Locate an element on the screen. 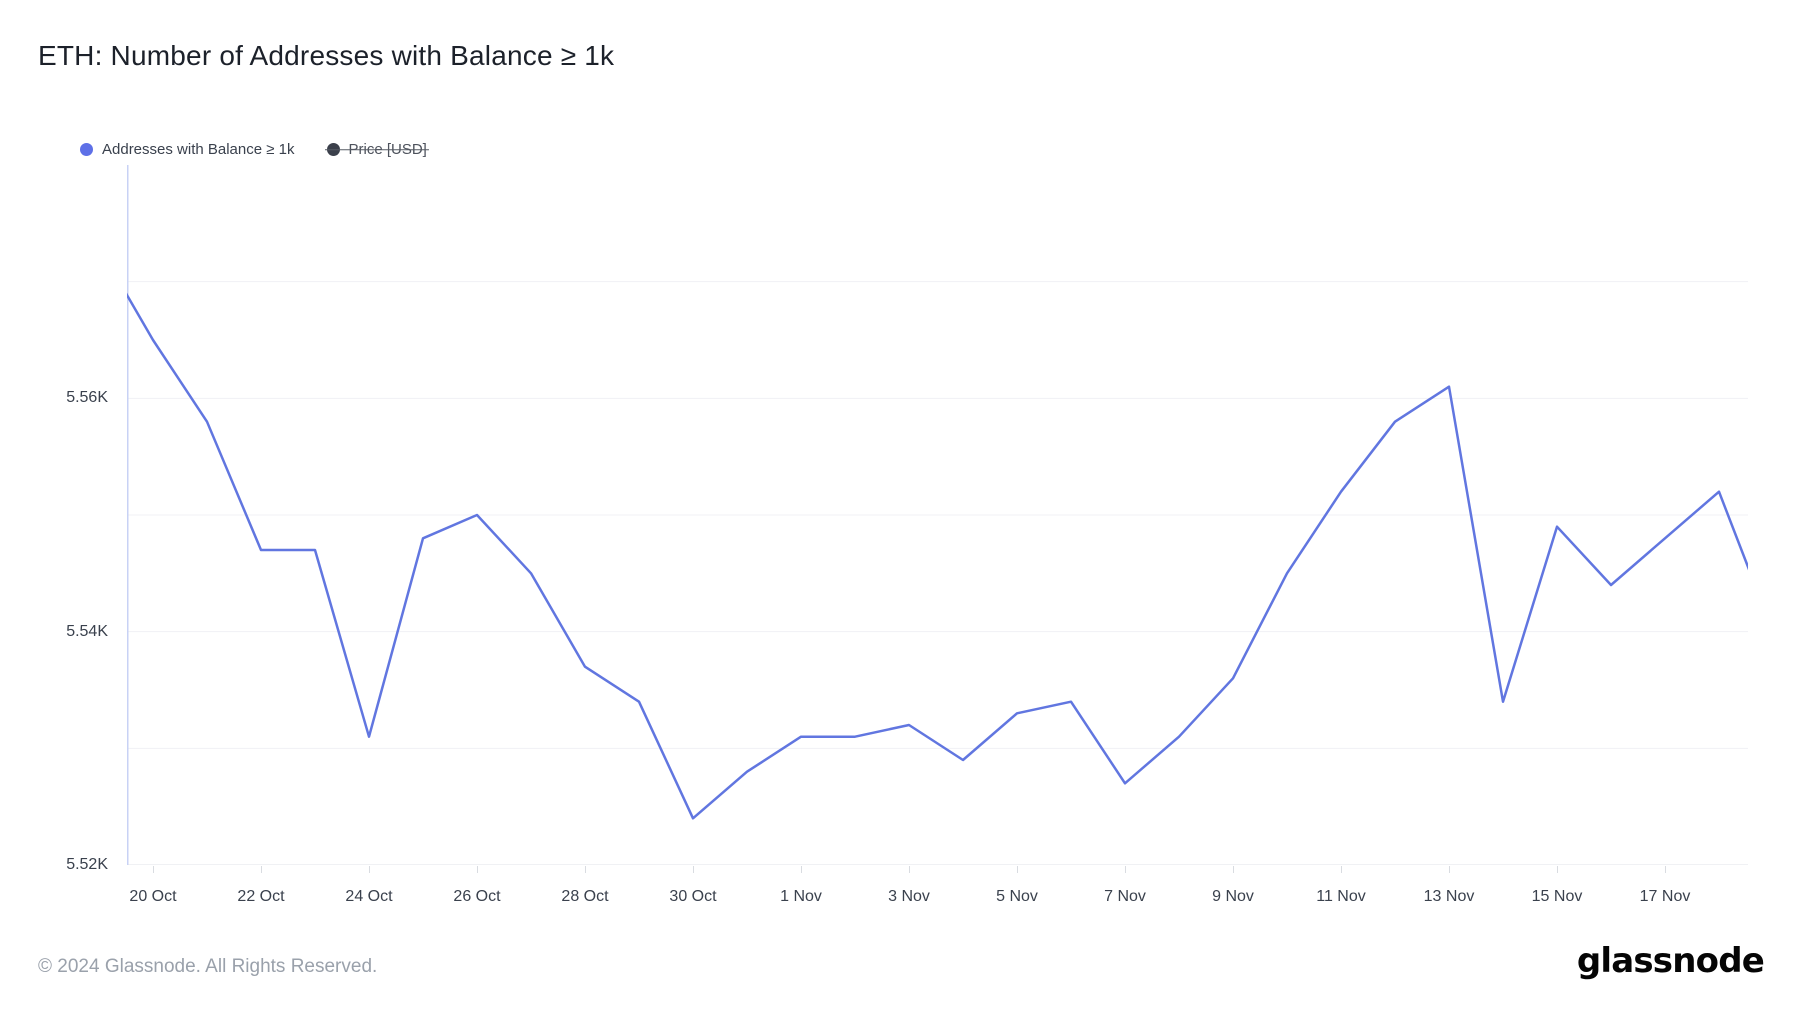 The width and height of the screenshot is (1800, 1013). x-axis-label: 3 Nov is located at coordinates (909, 896).